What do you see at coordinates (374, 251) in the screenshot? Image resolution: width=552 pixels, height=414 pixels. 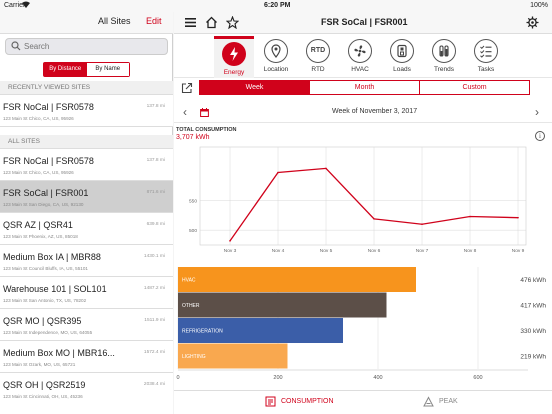 I see `x-tick-label: Nov 6` at bounding box center [374, 251].